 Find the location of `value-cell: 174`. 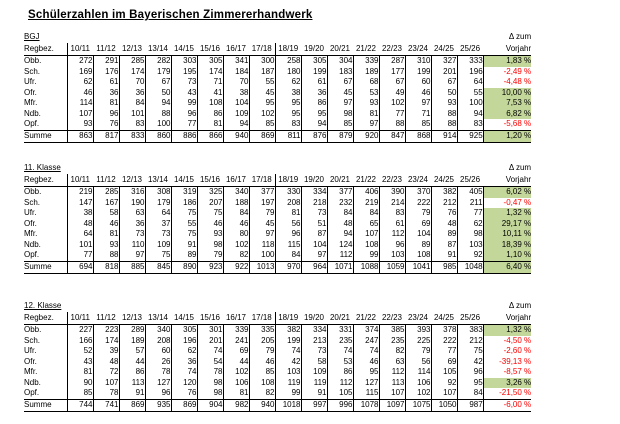

value-cell: 174 is located at coordinates (106, 340).